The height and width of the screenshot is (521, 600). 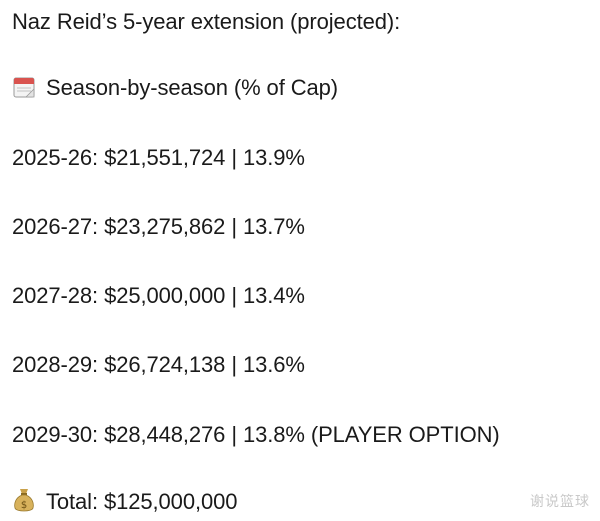 What do you see at coordinates (192, 87) in the screenshot?
I see `section-label: Season-by-season (% of Cap)` at bounding box center [192, 87].